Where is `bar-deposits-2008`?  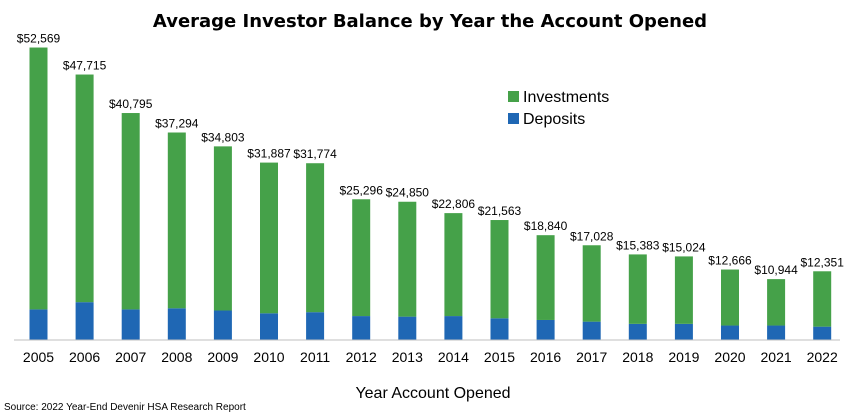 bar-deposits-2008 is located at coordinates (176, 324).